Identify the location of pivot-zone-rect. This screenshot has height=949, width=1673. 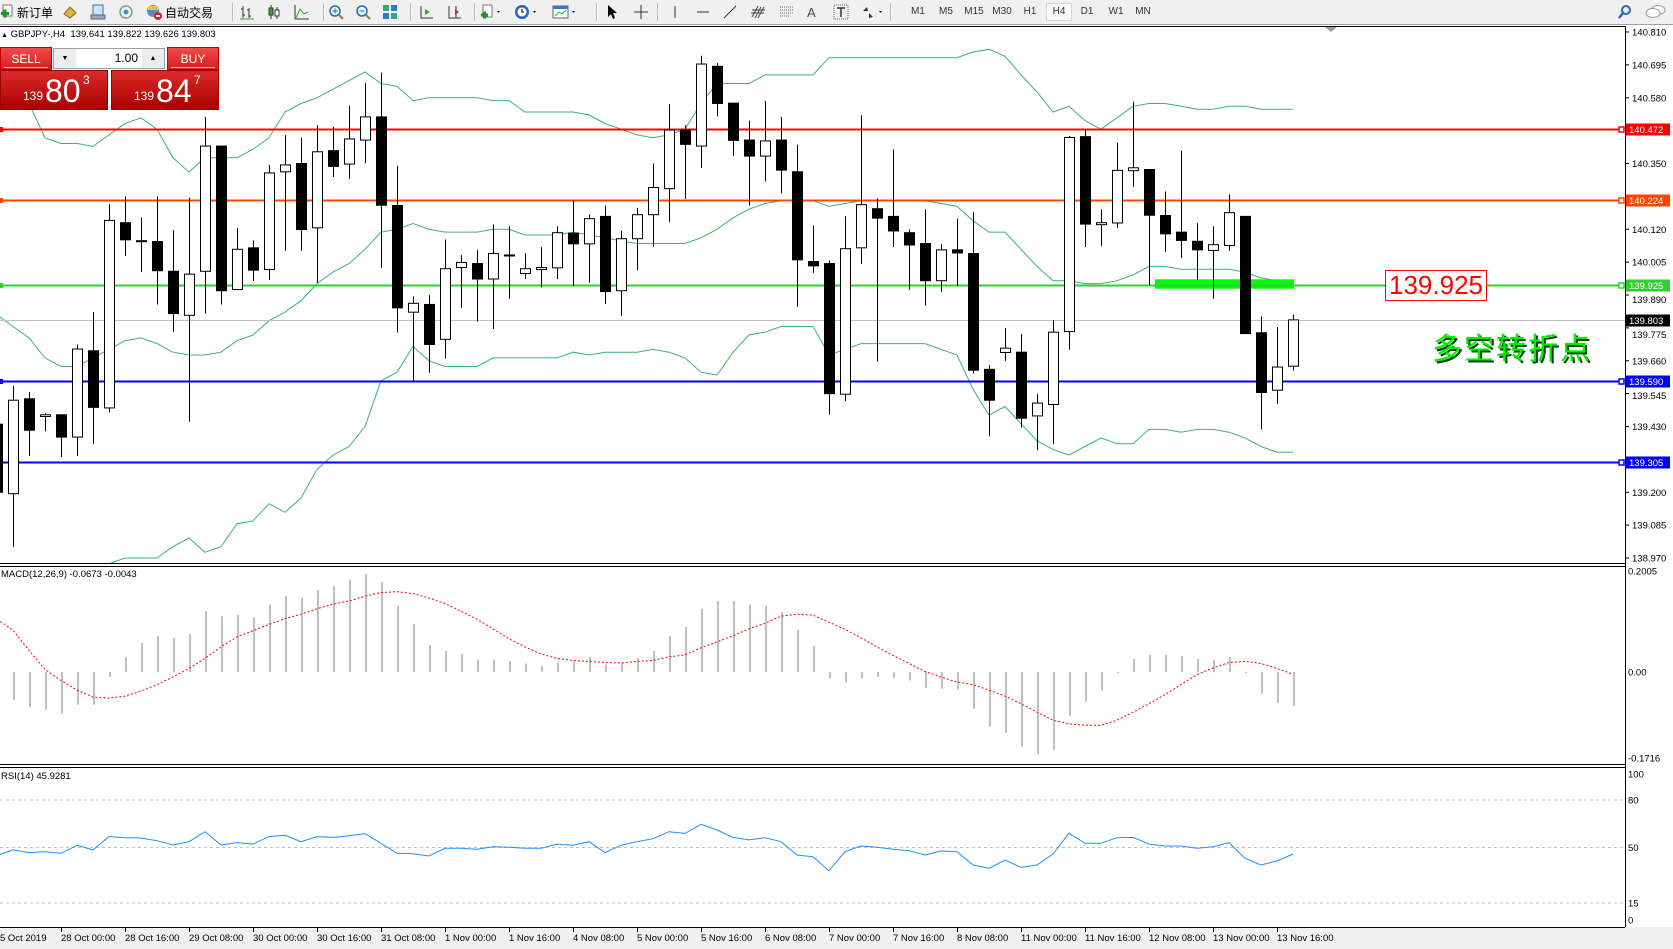
(1224, 284).